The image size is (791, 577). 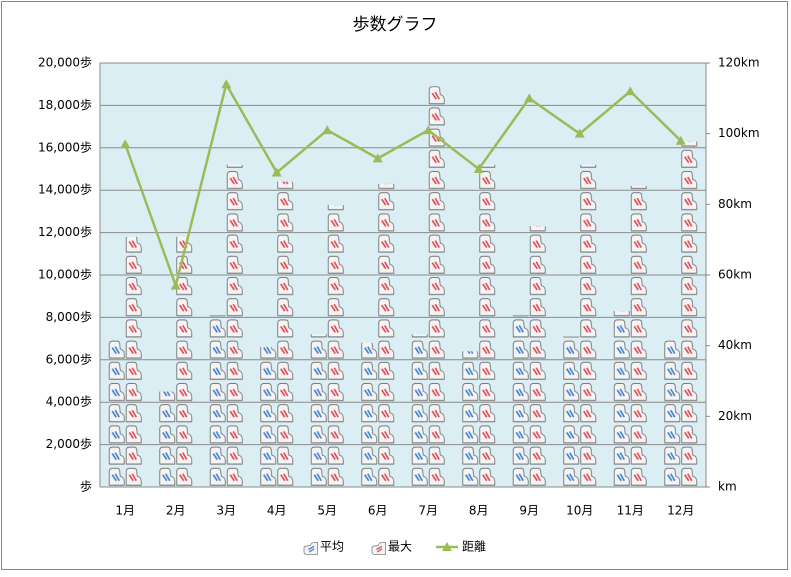 I want to click on x-tick-label: 10月, so click(x=579, y=511).